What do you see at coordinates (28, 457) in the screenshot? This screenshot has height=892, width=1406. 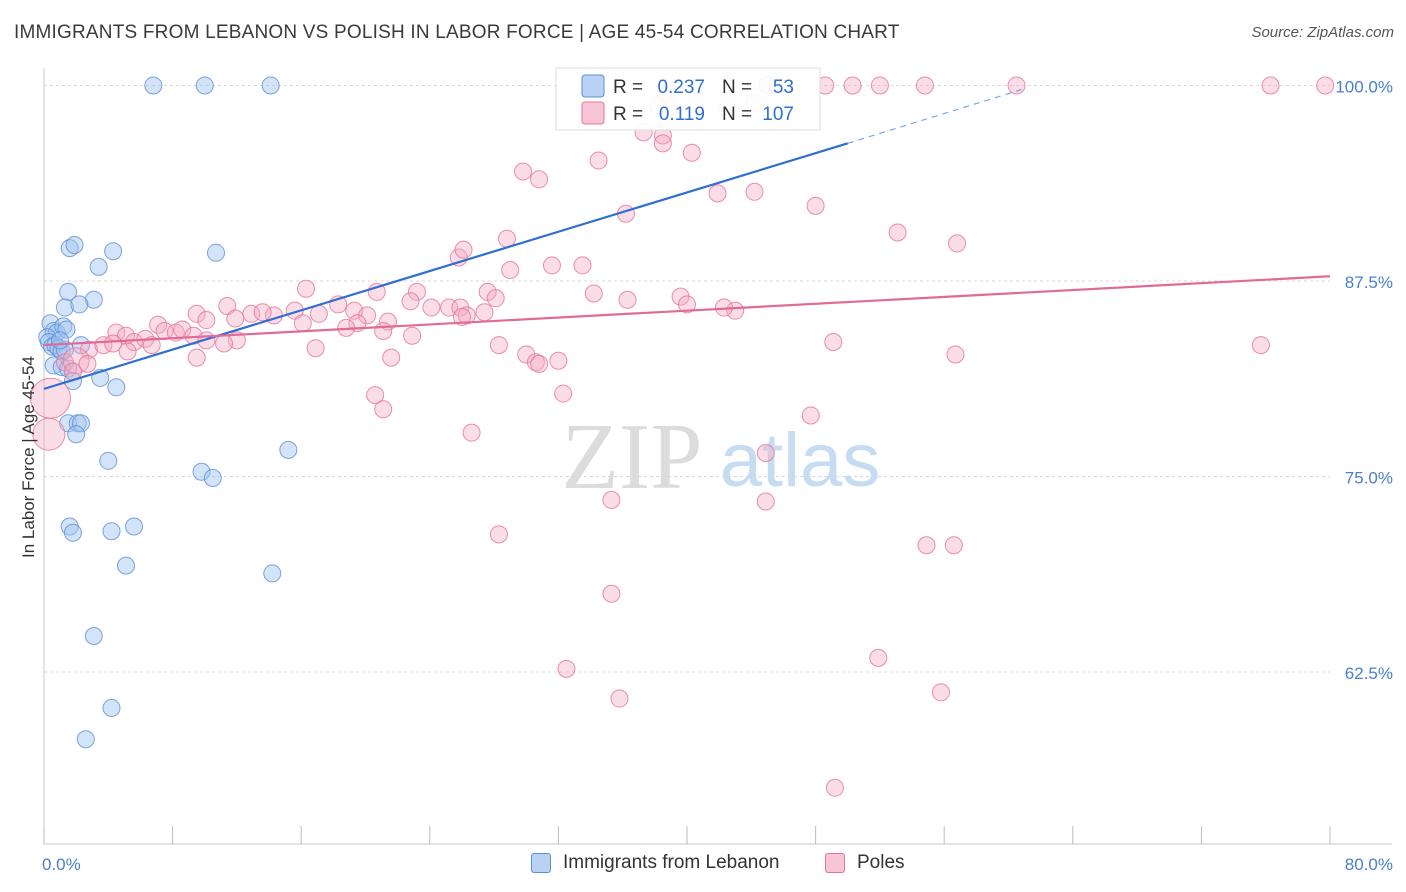 I see `y-axis-label: In Labor Force | Age 45-54` at bounding box center [28, 457].